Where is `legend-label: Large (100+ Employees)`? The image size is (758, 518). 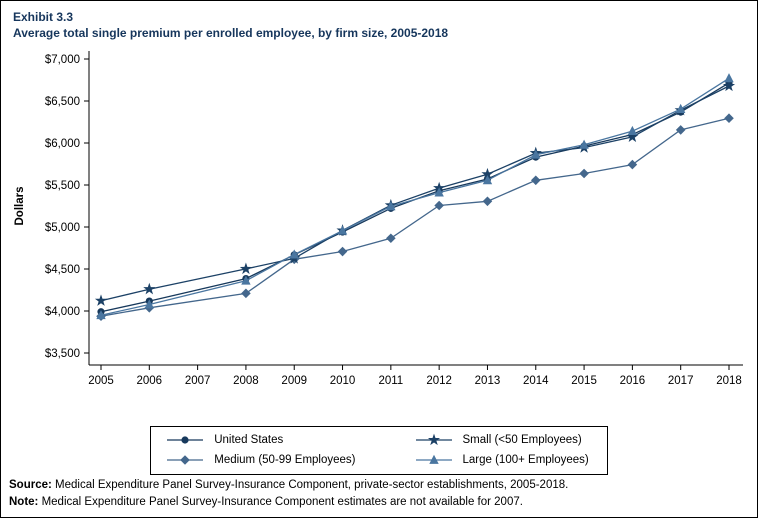
legend-label: Large (100+ Employees) is located at coordinates (525, 460).